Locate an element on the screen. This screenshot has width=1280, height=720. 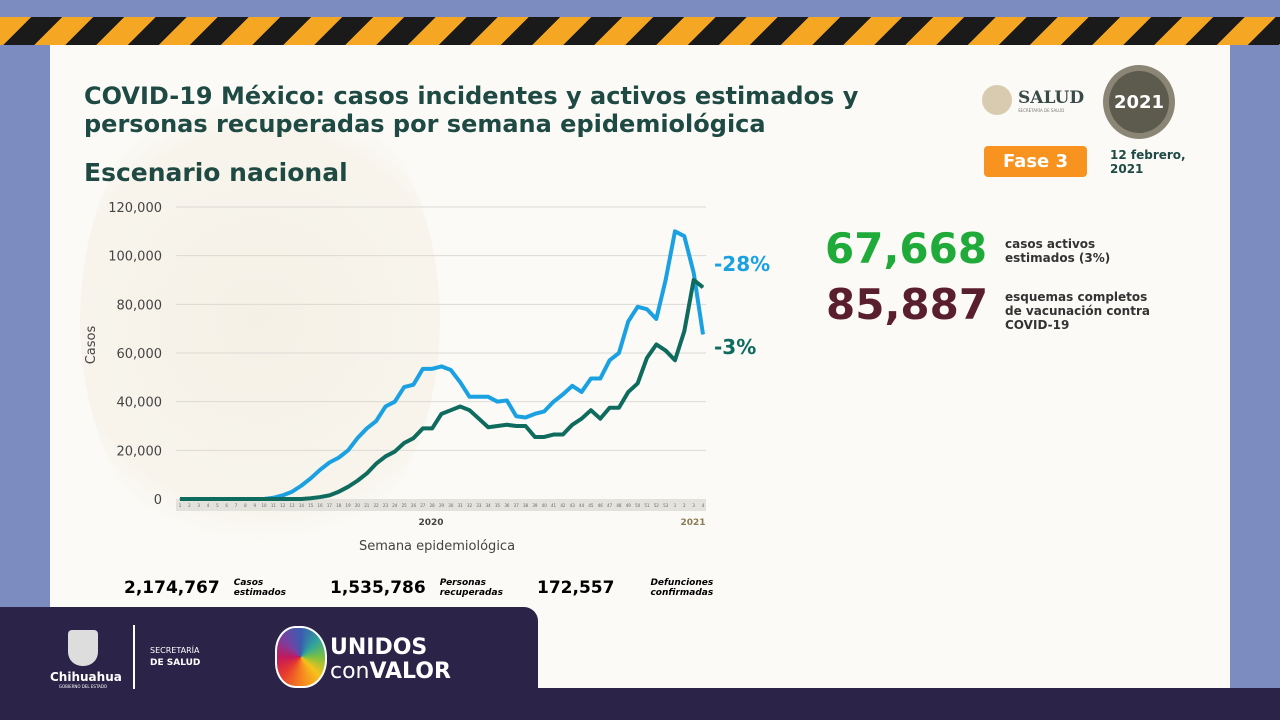
x-tick-label: 42 is located at coordinates (563, 505).